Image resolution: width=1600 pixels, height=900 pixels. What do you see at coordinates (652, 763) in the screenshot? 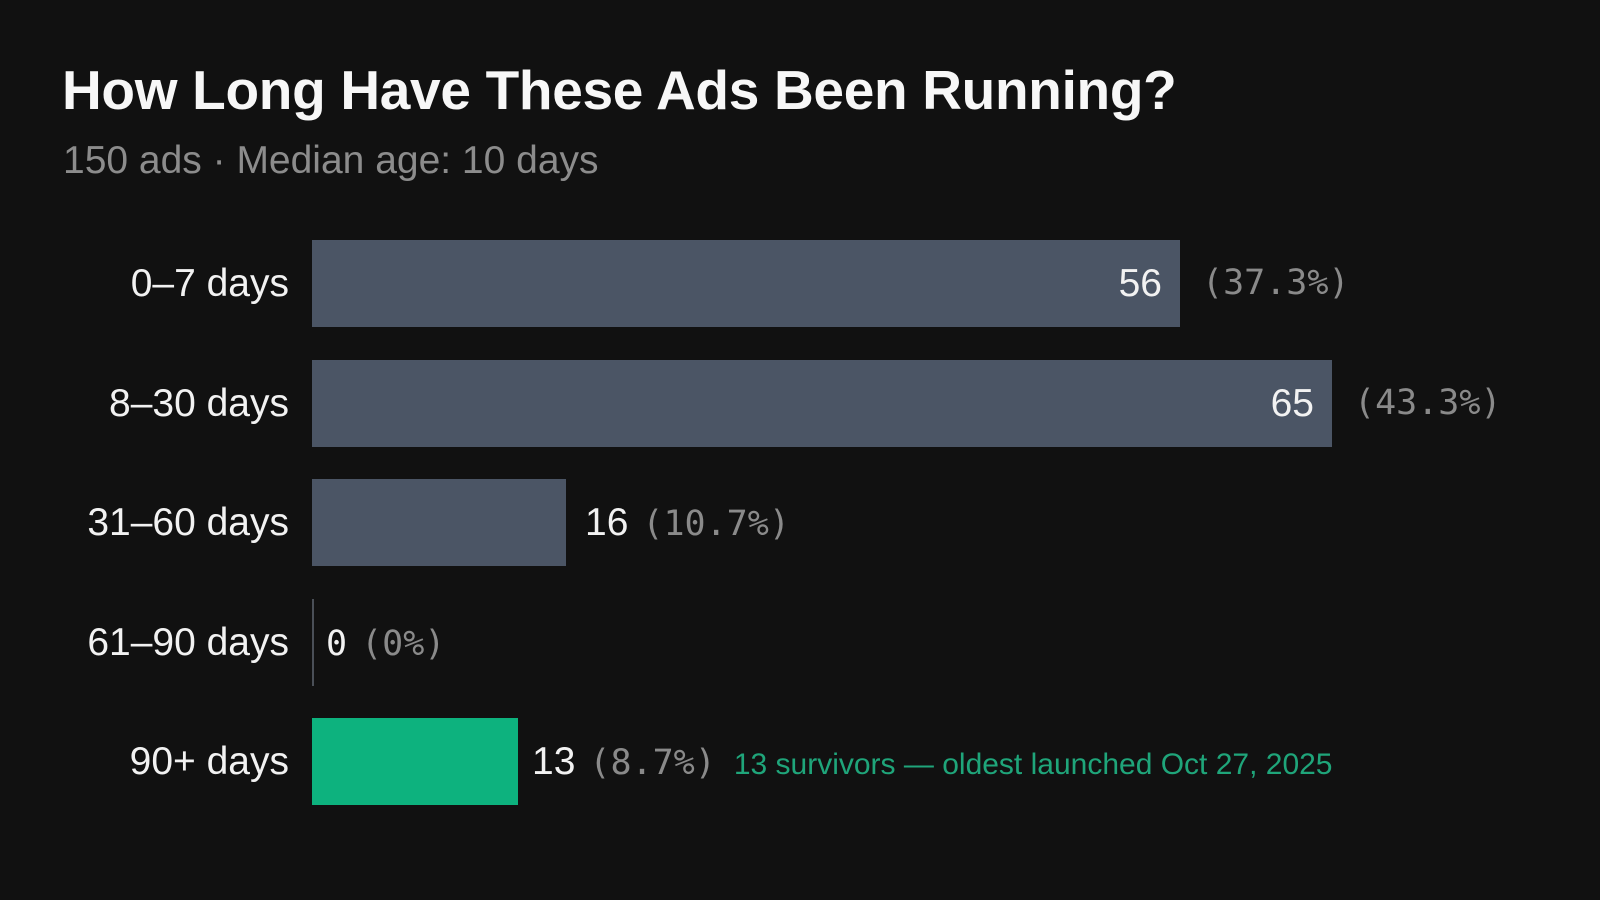
I see `percent-label: (8.7%)` at bounding box center [652, 763].